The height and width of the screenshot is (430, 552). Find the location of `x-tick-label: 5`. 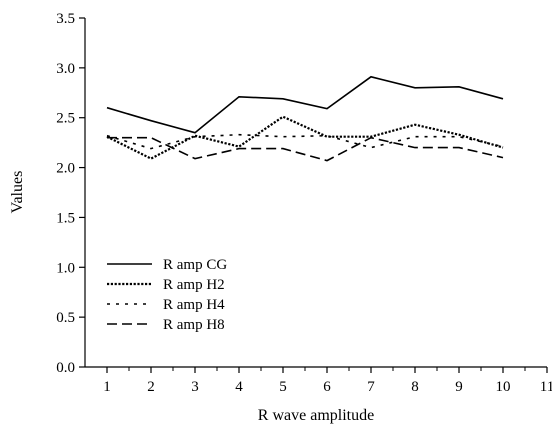

x-tick-label: 5 is located at coordinates (283, 387).